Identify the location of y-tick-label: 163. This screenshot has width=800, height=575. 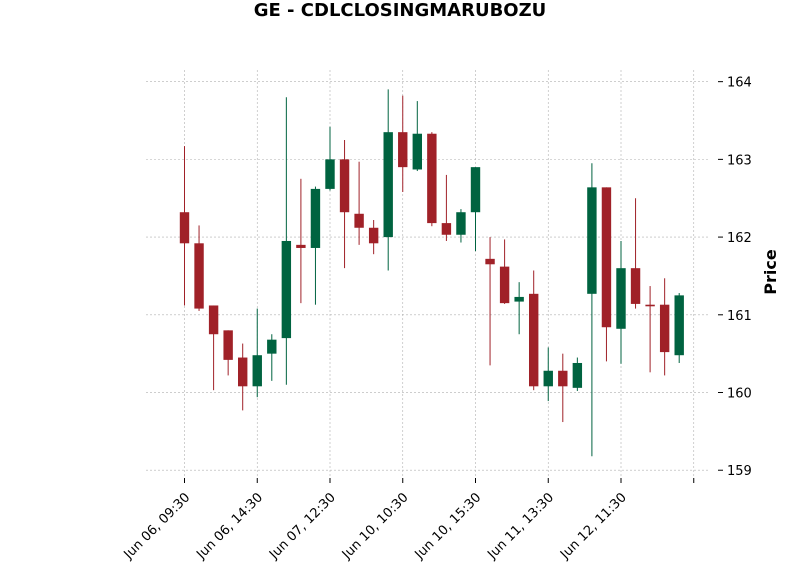
(739, 160).